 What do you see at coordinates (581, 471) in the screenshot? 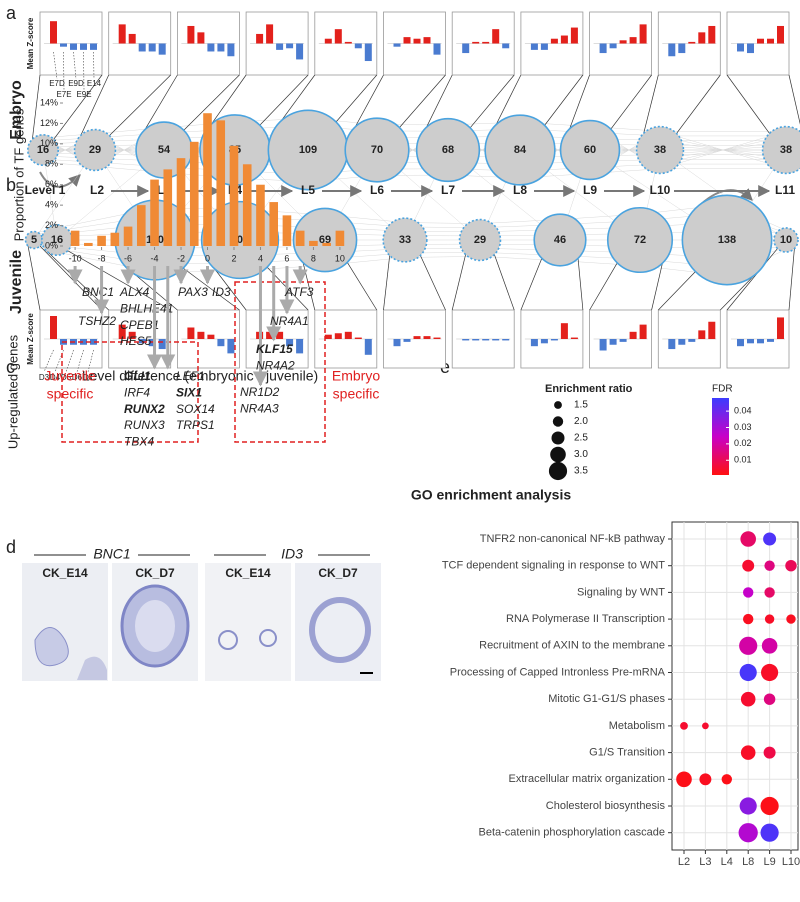
I see `legend-label: 3.5` at bounding box center [581, 471].